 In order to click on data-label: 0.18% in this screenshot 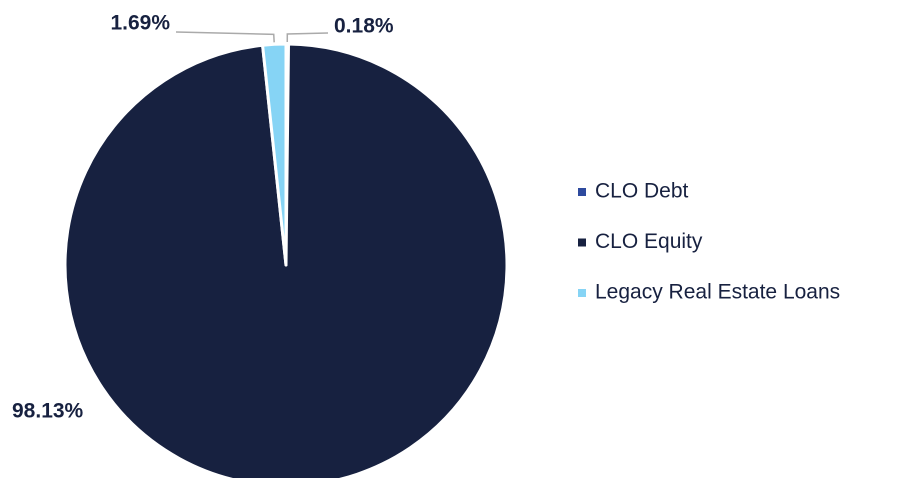, I will do `click(364, 26)`.